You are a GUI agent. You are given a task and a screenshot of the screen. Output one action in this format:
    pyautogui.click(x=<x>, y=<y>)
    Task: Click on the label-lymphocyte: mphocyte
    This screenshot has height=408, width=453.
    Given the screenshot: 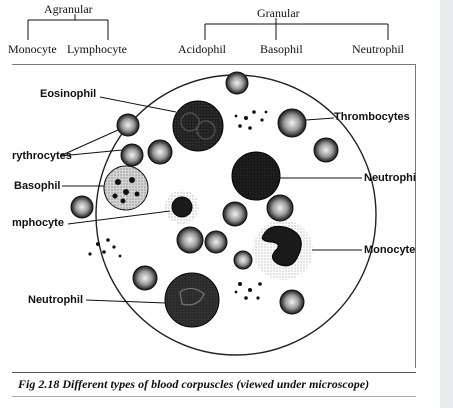 What is the action you would take?
    pyautogui.click(x=38, y=223)
    